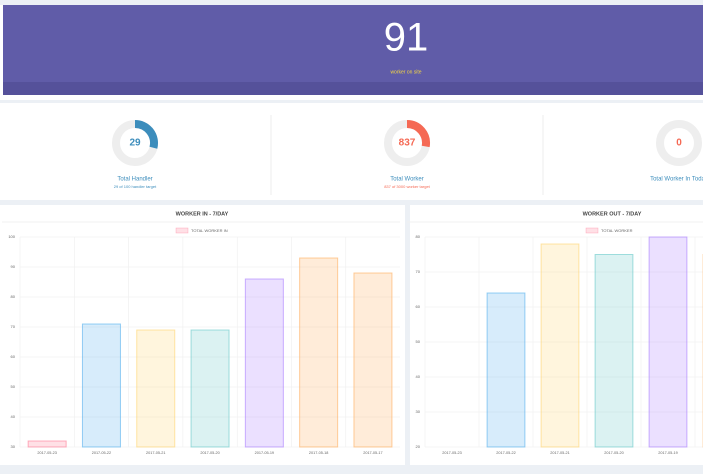  Describe the element at coordinates (676, 180) in the screenshot. I see `card-label: Total Worker In Today` at that location.